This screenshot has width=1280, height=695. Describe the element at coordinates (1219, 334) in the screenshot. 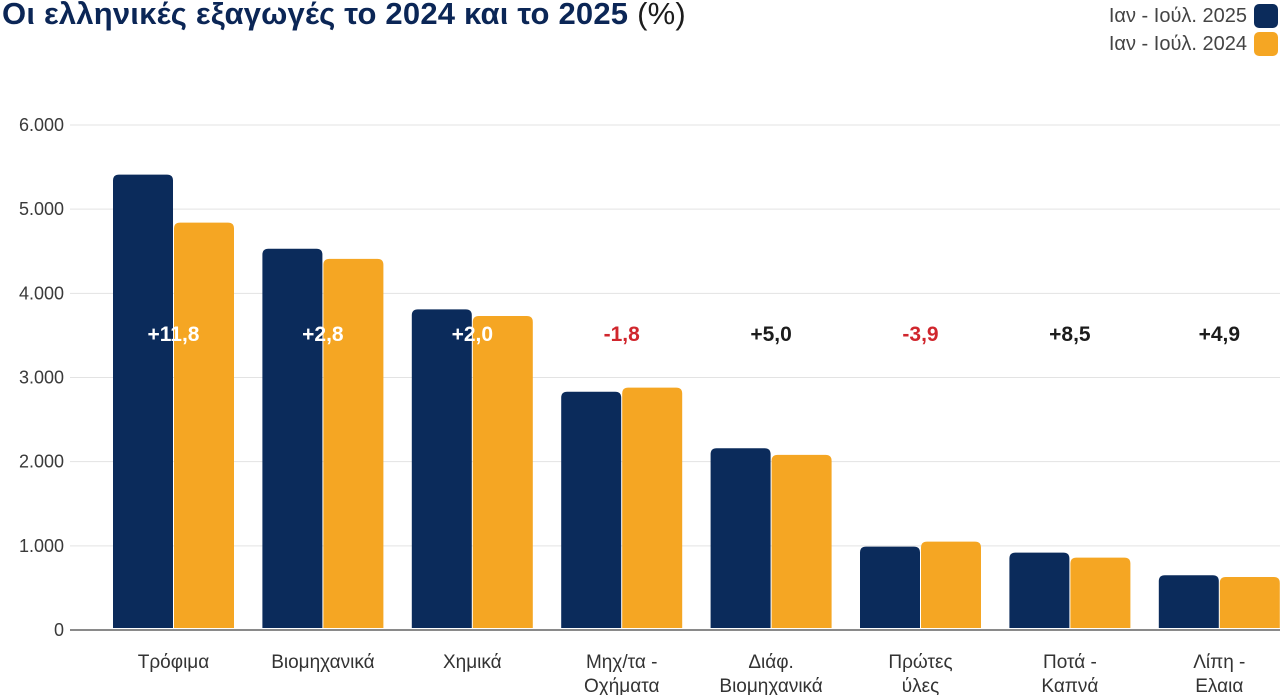

I see `change-label: +4,9` at that location.